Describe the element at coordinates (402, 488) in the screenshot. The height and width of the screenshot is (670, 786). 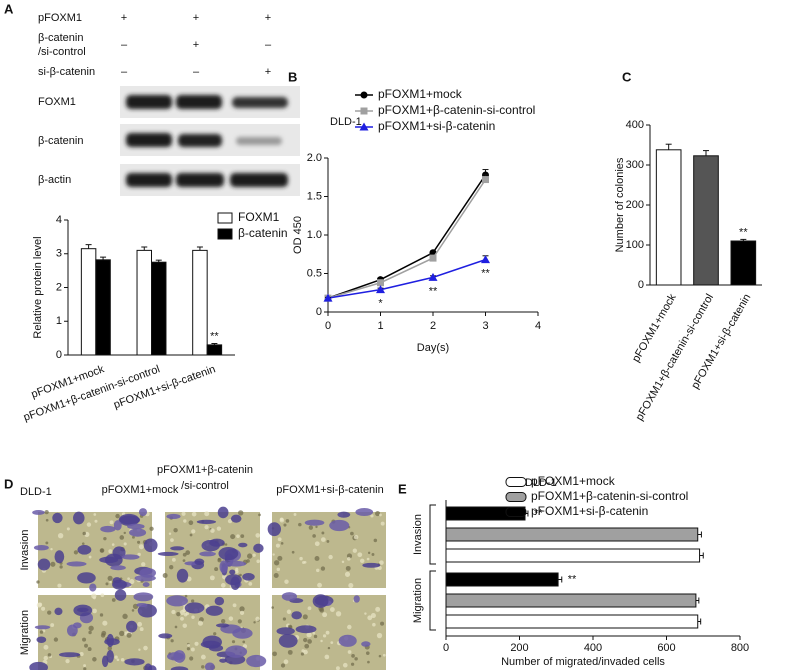
I see `panel-letter: E` at that location.